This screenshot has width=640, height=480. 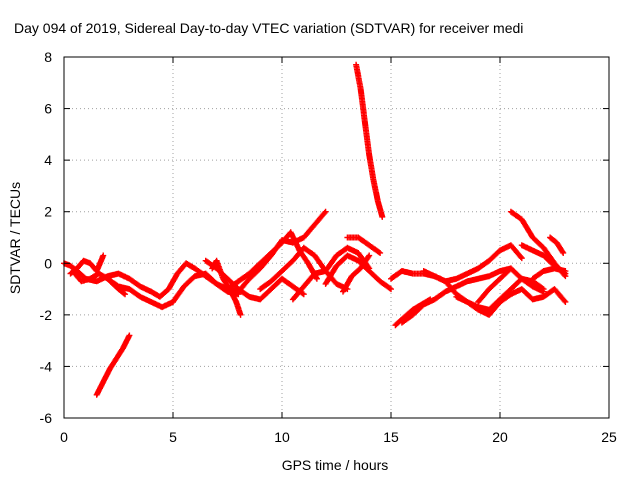 I want to click on y-tick-label: 6, so click(x=48, y=109).